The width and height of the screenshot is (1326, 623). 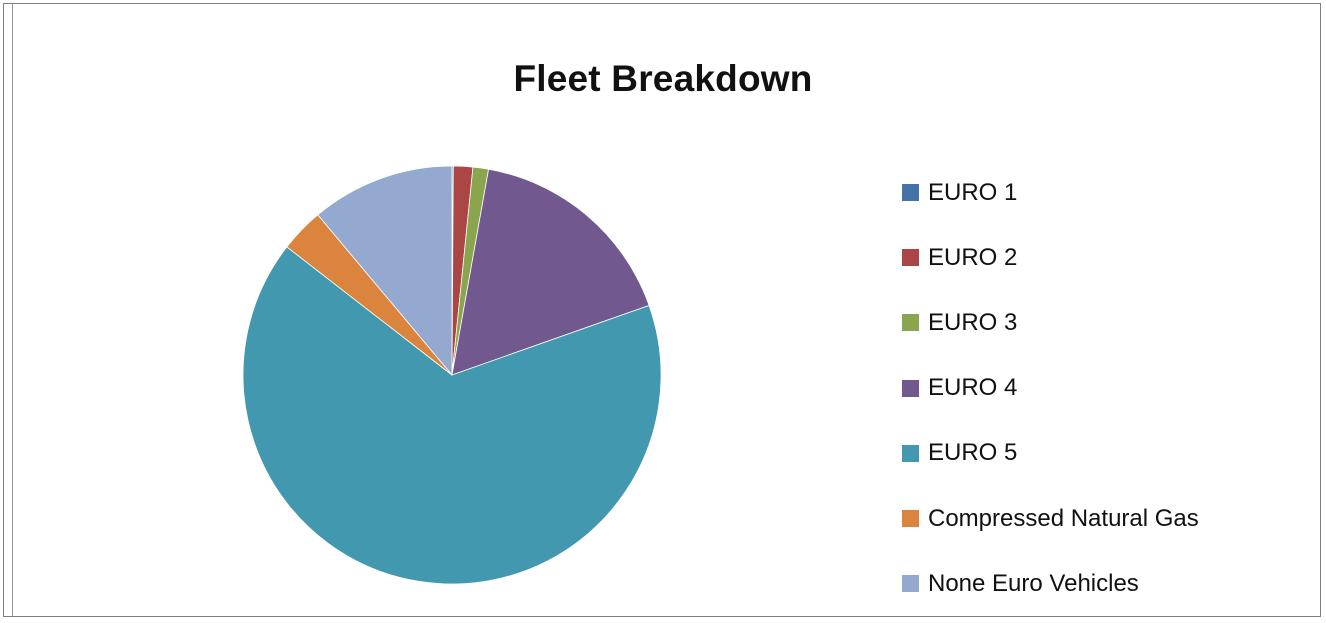 I want to click on chart-title: Fleet Breakdown, so click(x=663, y=78).